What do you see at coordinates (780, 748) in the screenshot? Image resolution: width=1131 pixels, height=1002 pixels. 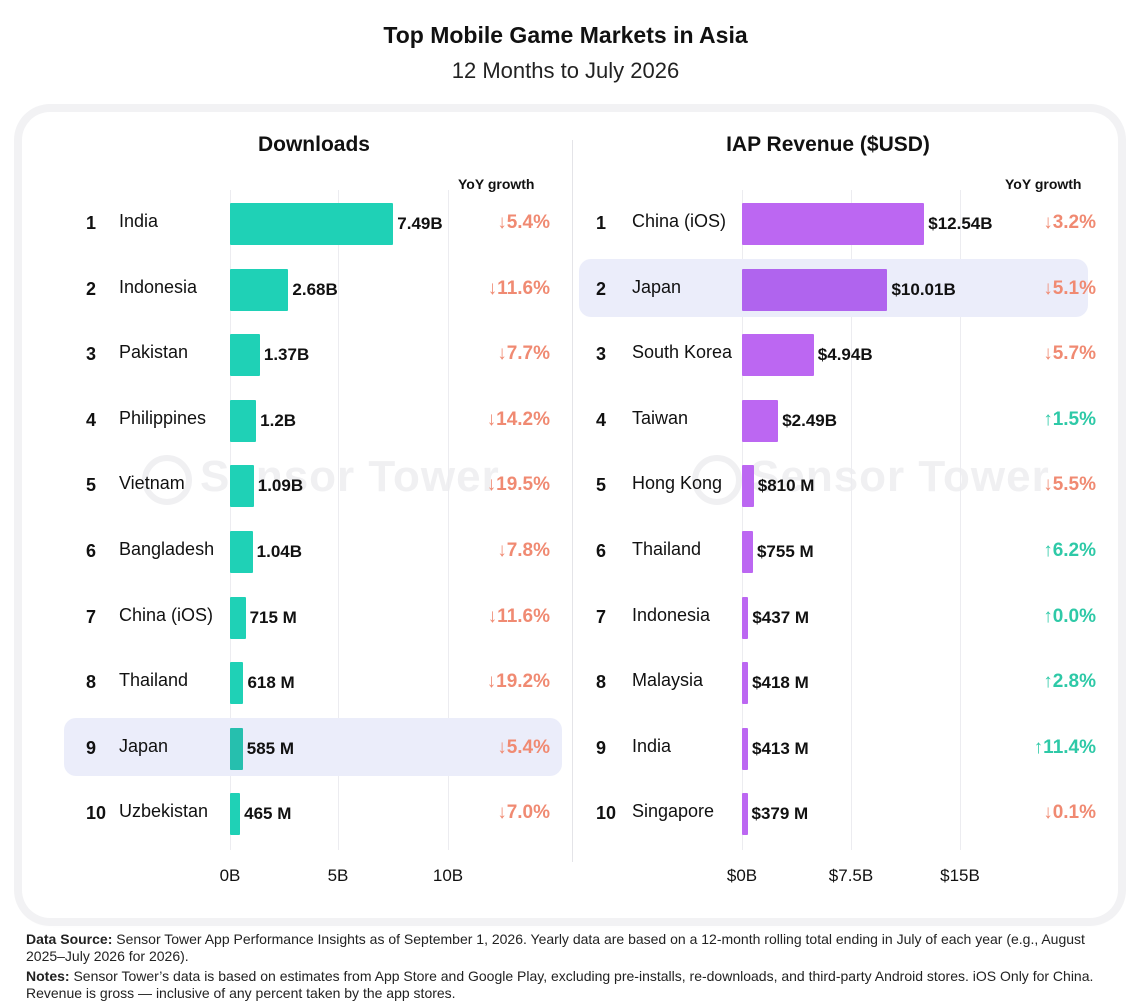 I see `bar-value-label: $413 M` at bounding box center [780, 748].